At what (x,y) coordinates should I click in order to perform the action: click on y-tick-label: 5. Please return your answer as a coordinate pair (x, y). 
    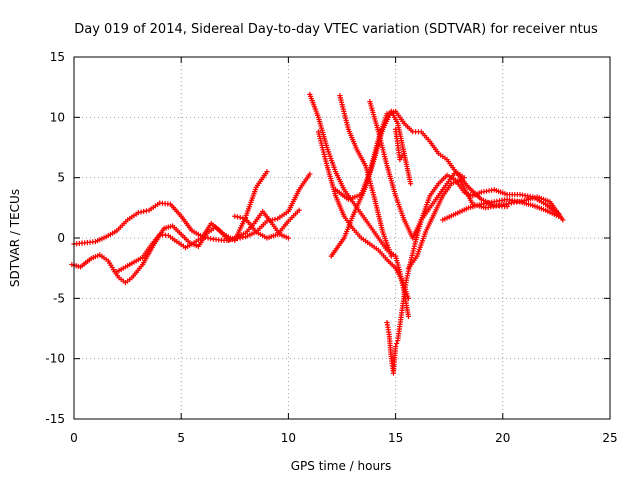
    Looking at the image, I should click on (61, 178).